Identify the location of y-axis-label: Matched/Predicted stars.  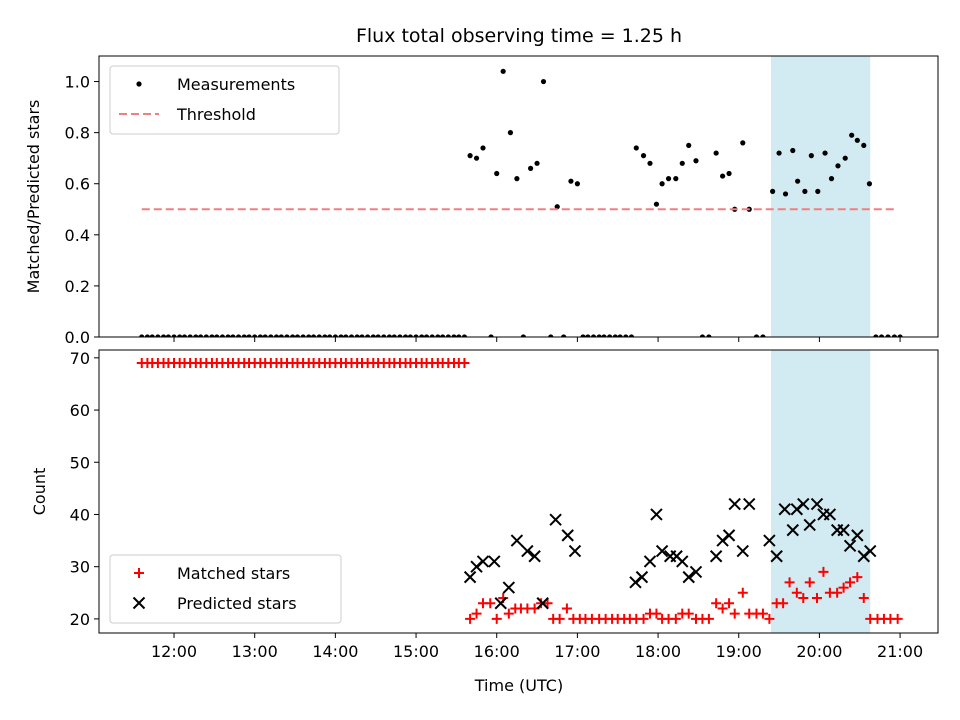
(33, 197).